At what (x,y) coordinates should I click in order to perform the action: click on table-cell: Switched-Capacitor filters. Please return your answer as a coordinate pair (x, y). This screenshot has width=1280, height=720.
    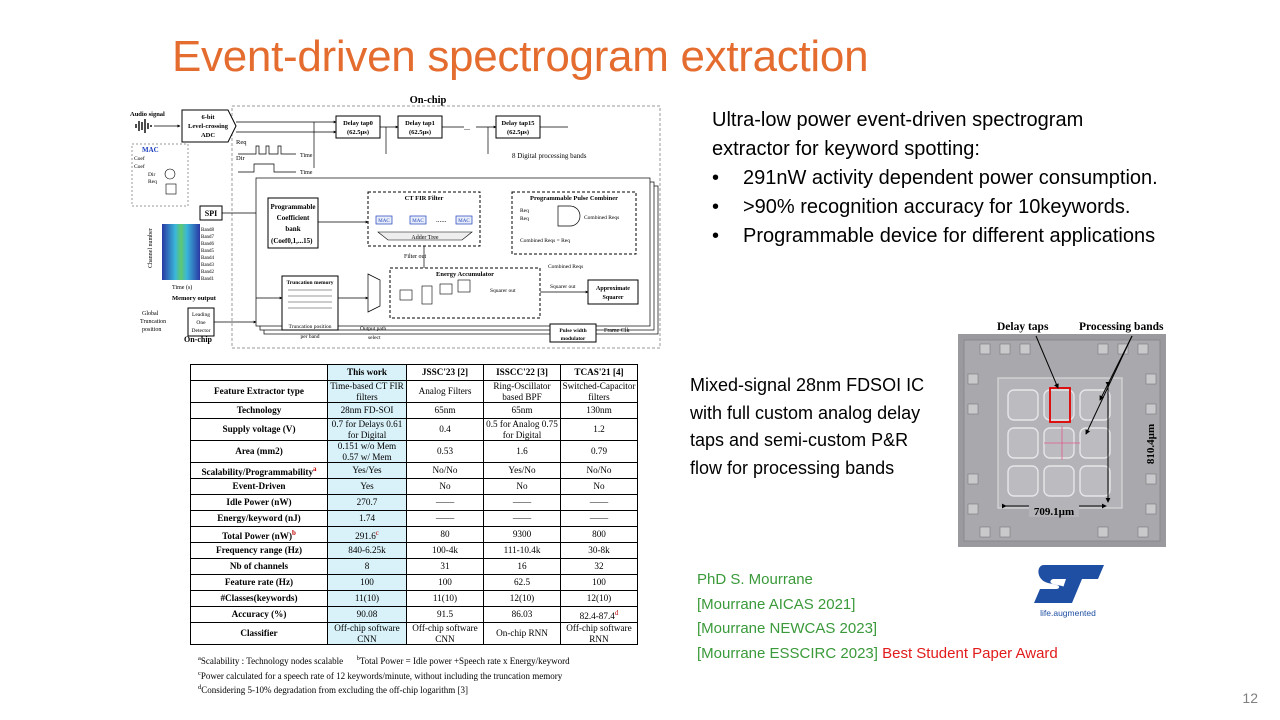
    Looking at the image, I should click on (599, 391).